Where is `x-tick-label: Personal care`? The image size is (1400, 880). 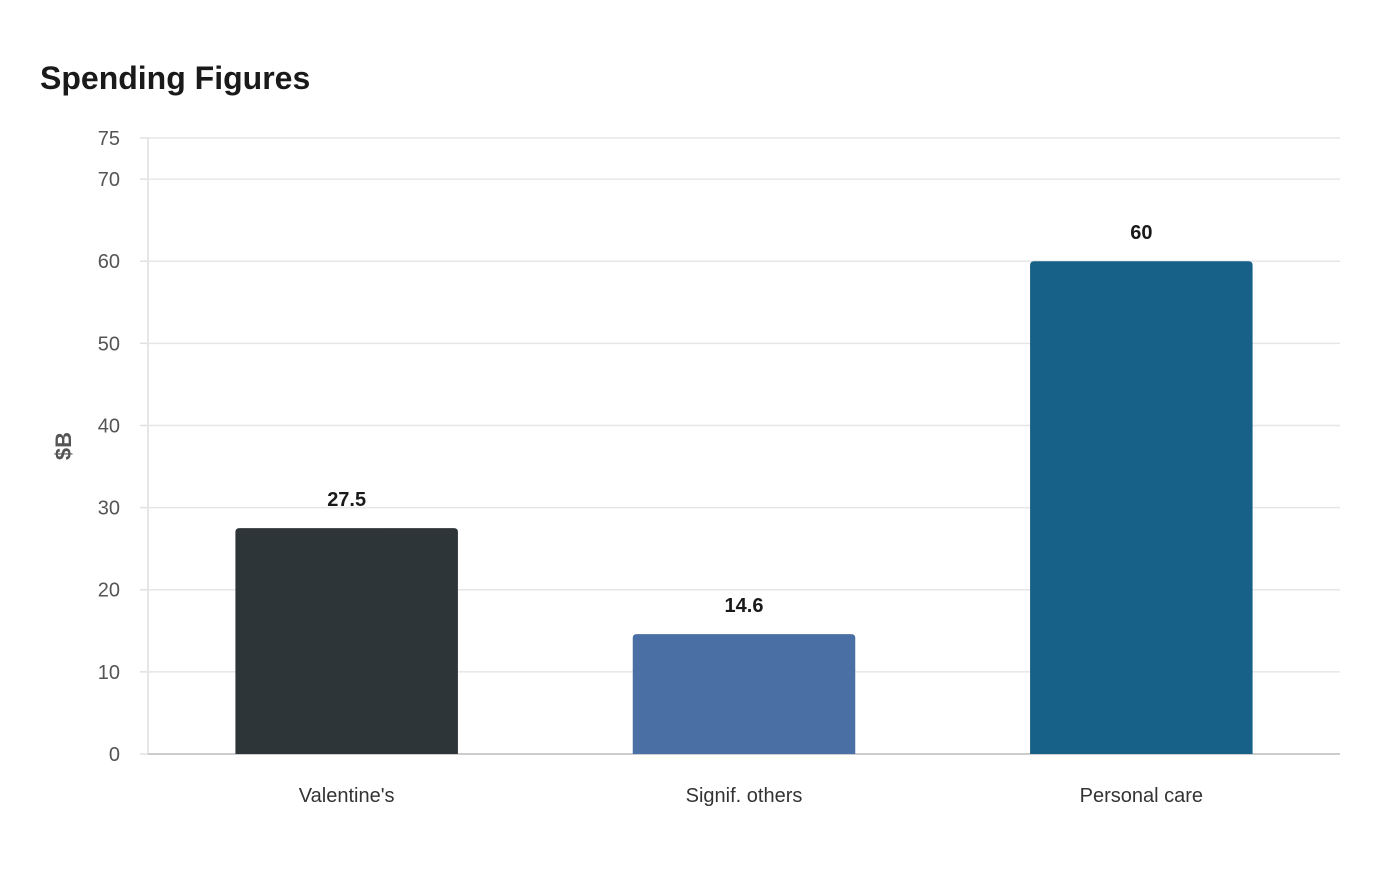 x-tick-label: Personal care is located at coordinates (1141, 796).